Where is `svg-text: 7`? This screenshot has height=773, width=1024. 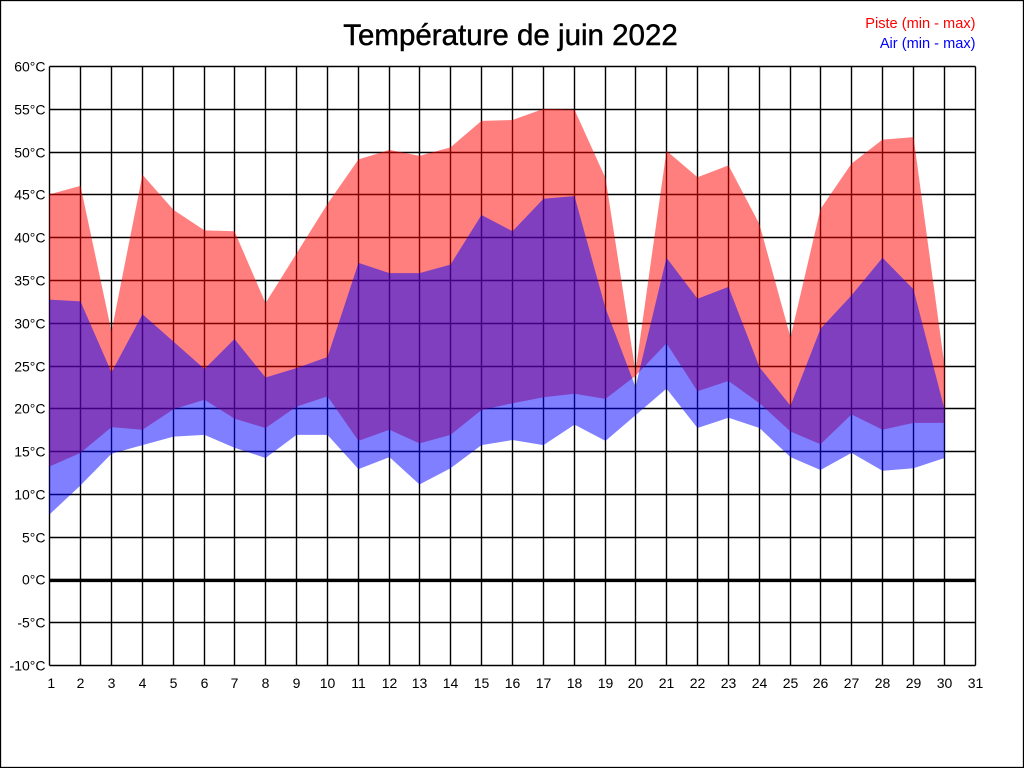 svg-text: 7 is located at coordinates (235, 683).